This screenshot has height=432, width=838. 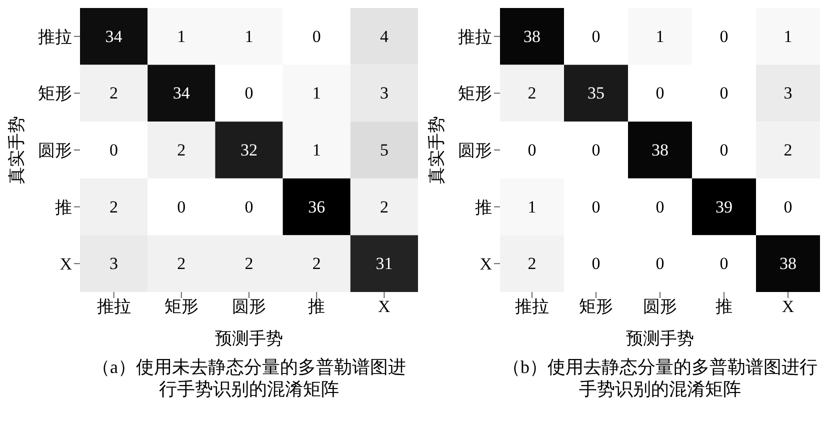 What do you see at coordinates (384, 36) in the screenshot?
I see `data-label: 4` at bounding box center [384, 36].